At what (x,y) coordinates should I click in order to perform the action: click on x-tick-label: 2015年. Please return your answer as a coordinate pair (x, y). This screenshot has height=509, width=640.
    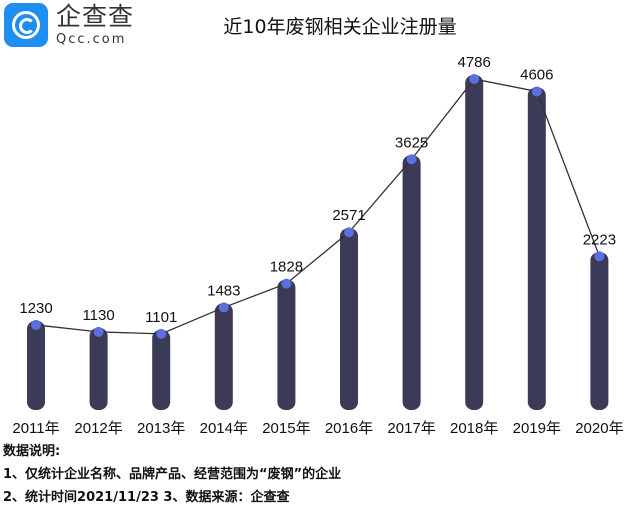
    Looking at the image, I should click on (286, 428).